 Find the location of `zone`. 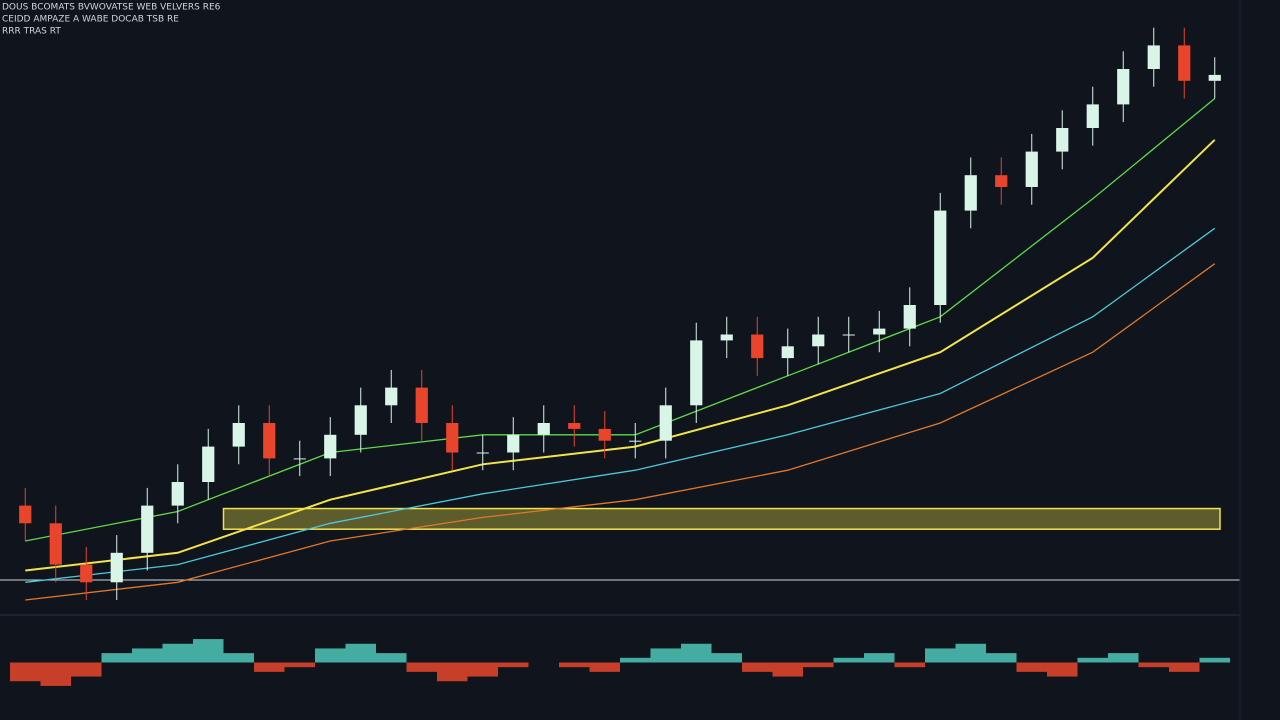

zone is located at coordinates (721, 518).